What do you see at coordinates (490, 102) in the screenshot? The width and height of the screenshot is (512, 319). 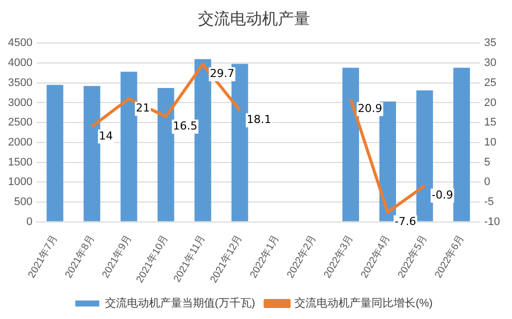 I see `y2-tick-label: 20` at bounding box center [490, 102].